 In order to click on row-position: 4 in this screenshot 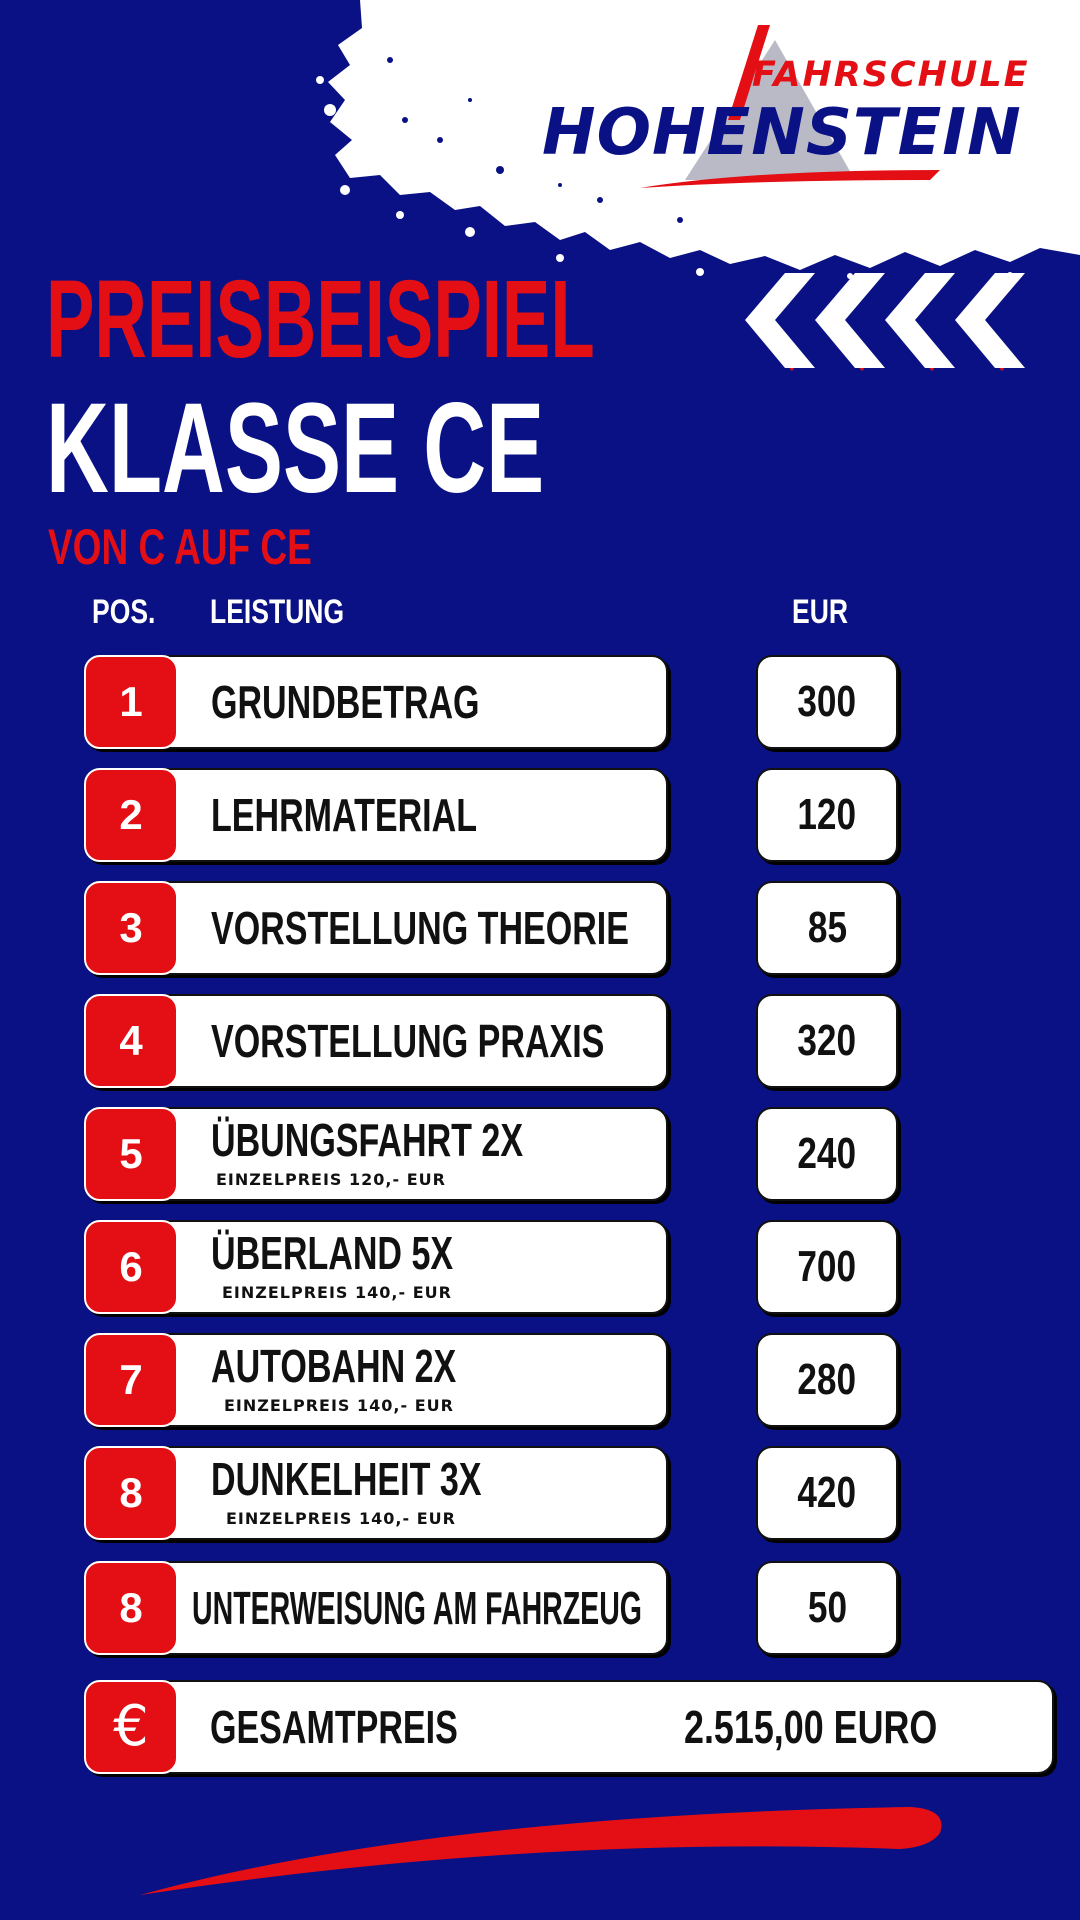, I will do `click(131, 1041)`.